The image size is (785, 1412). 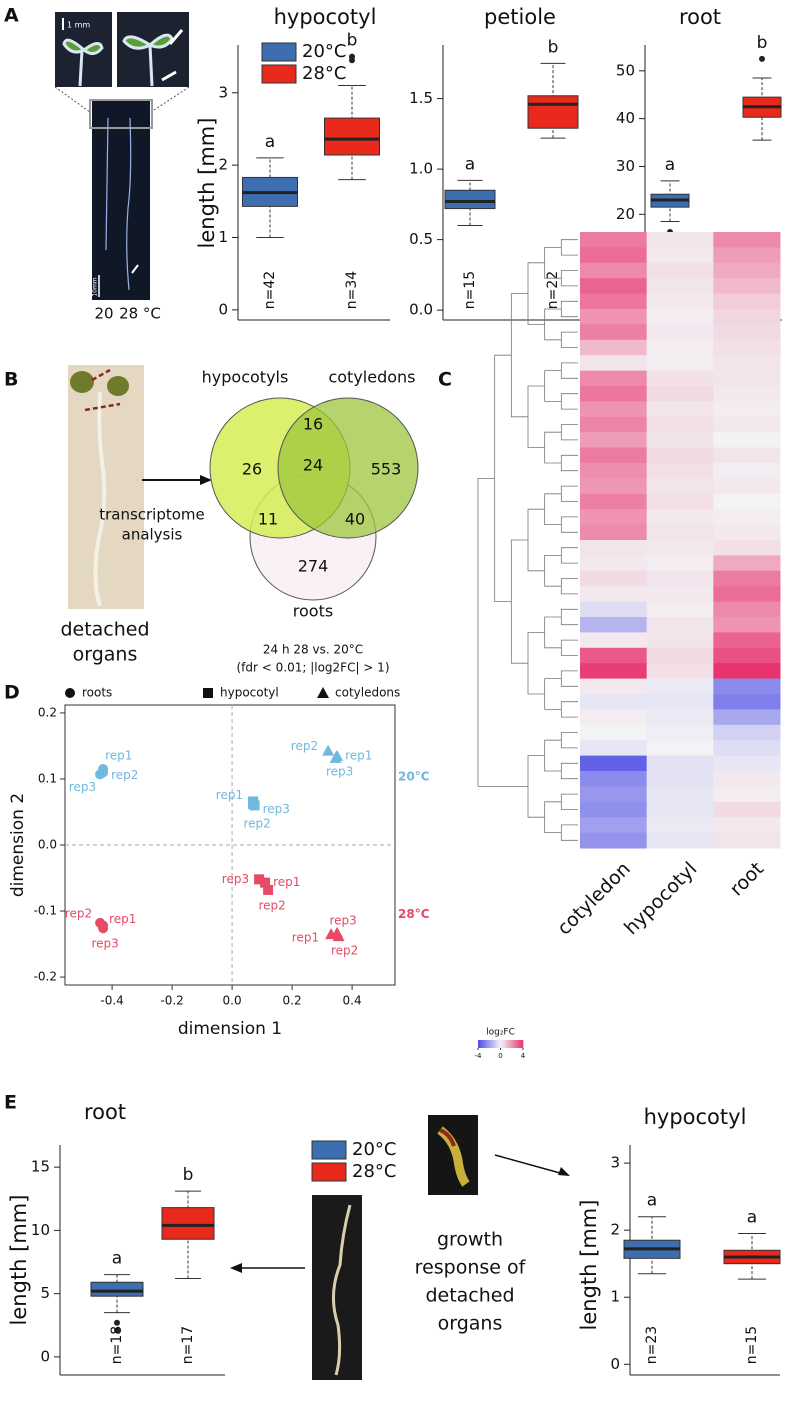 What do you see at coordinates (553, 290) in the screenshot?
I see `n-label: n=22` at bounding box center [553, 290].